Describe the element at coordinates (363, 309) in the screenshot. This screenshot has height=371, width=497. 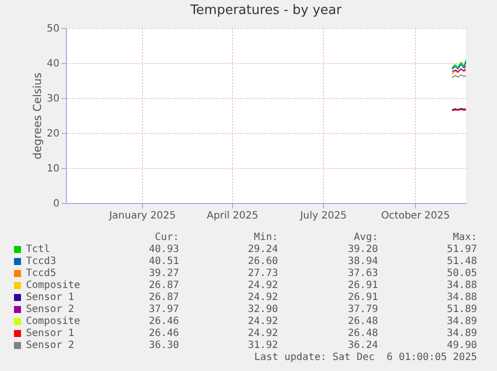
I see `text: 37.79` at that location.